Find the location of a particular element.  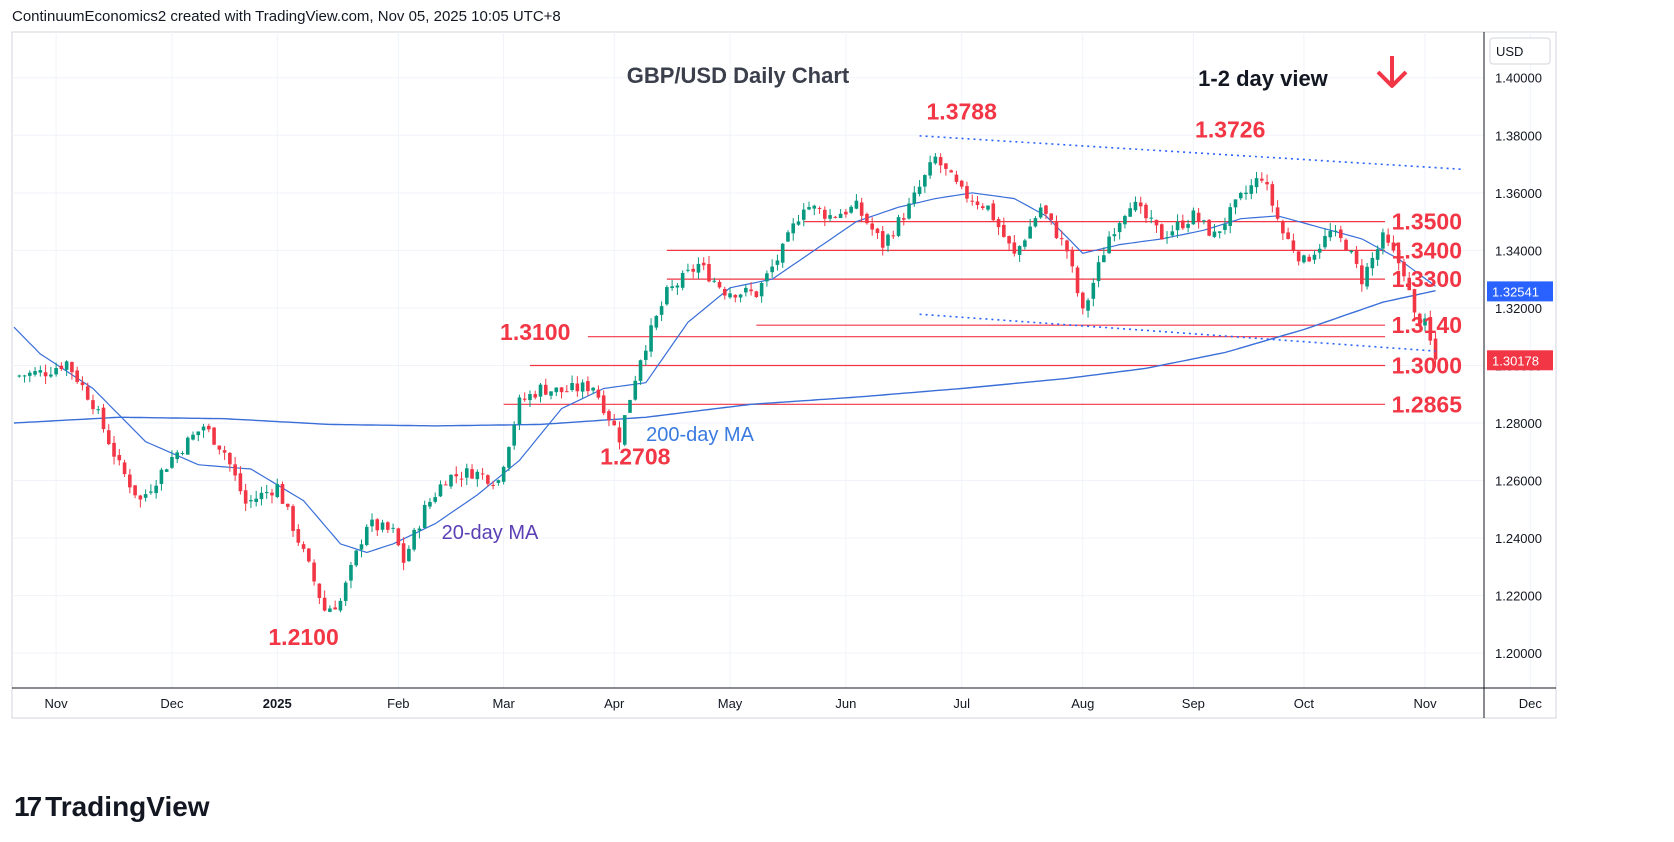

y-tick-label: 1.28000 is located at coordinates (1518, 423).